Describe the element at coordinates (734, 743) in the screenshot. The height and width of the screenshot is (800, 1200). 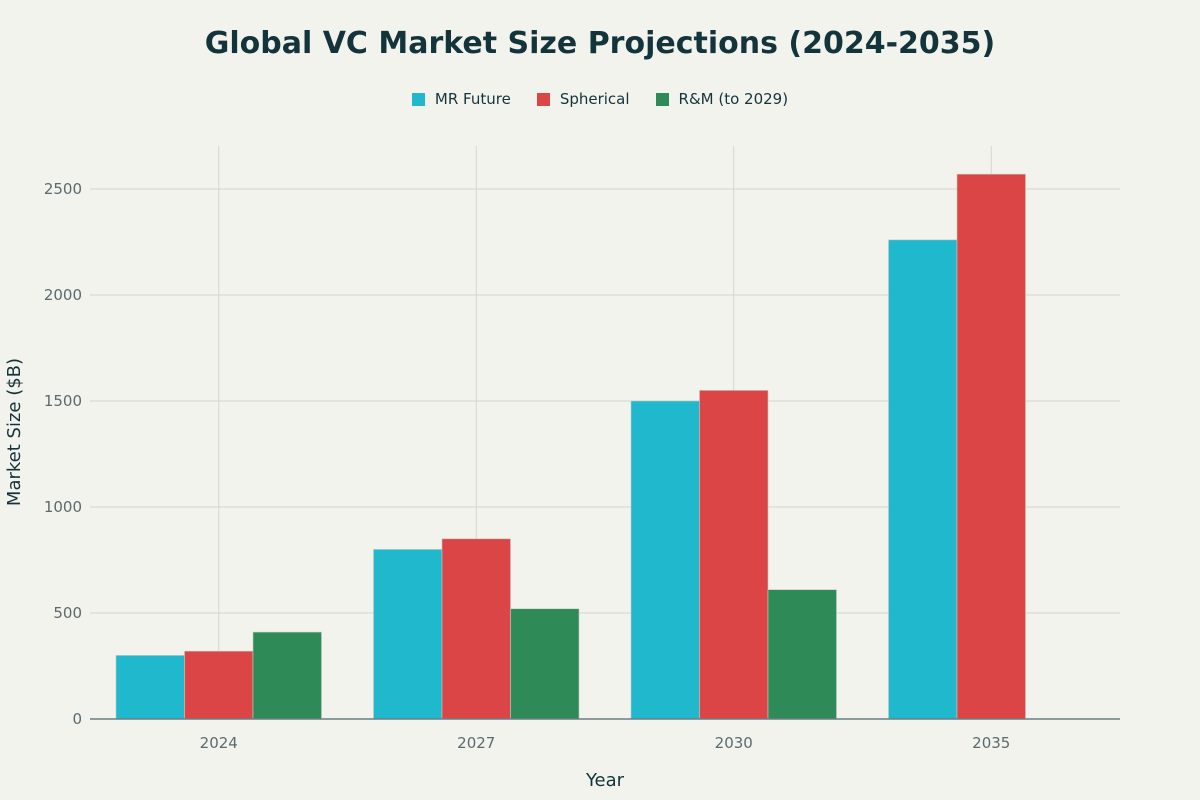
I see `x-tick-label: 2030` at that location.